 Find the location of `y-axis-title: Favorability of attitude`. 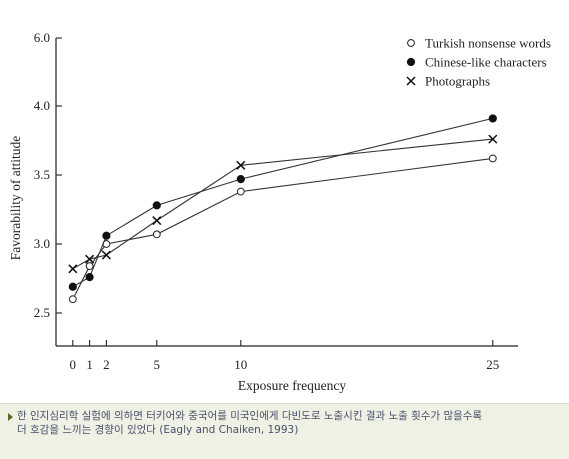

y-axis-title: Favorability of attitude is located at coordinates (15, 198).